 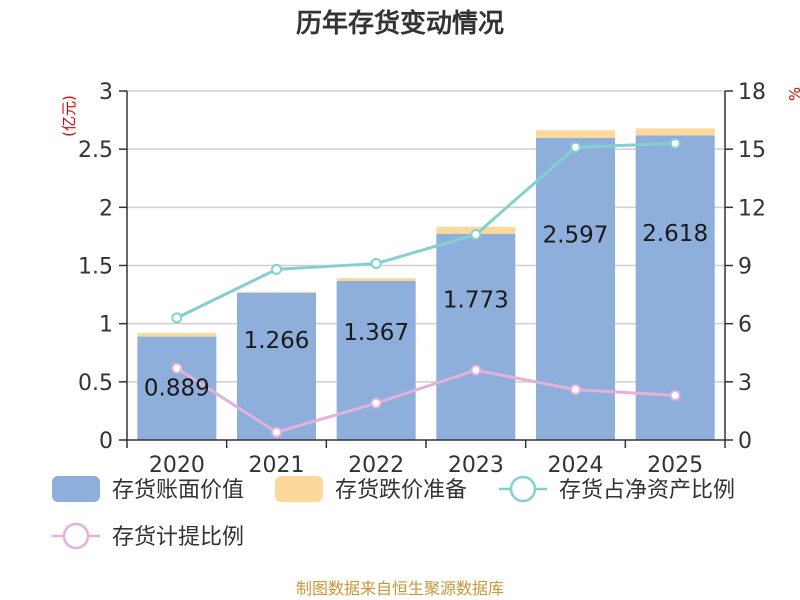 What do you see at coordinates (376, 465) in the screenshot?
I see `x-tick-label: 2022` at bounding box center [376, 465].